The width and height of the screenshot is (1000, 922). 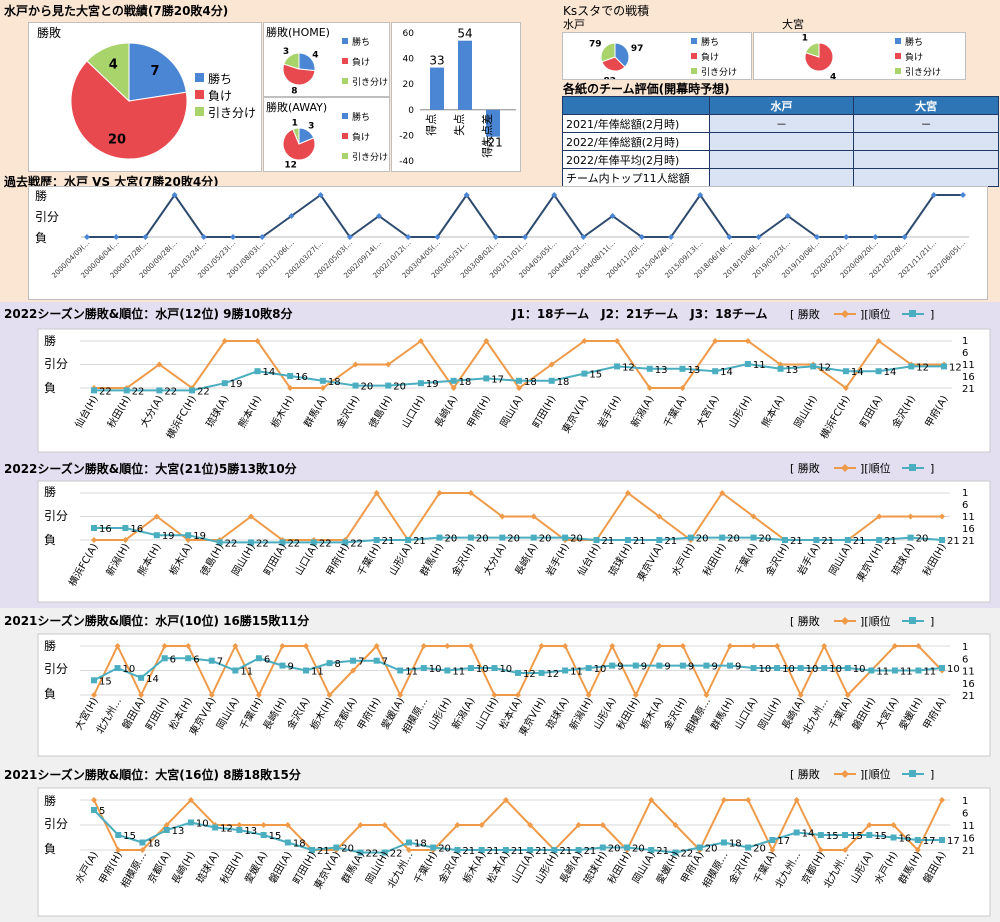 I want to click on legend-swatch, so click(x=898, y=71).